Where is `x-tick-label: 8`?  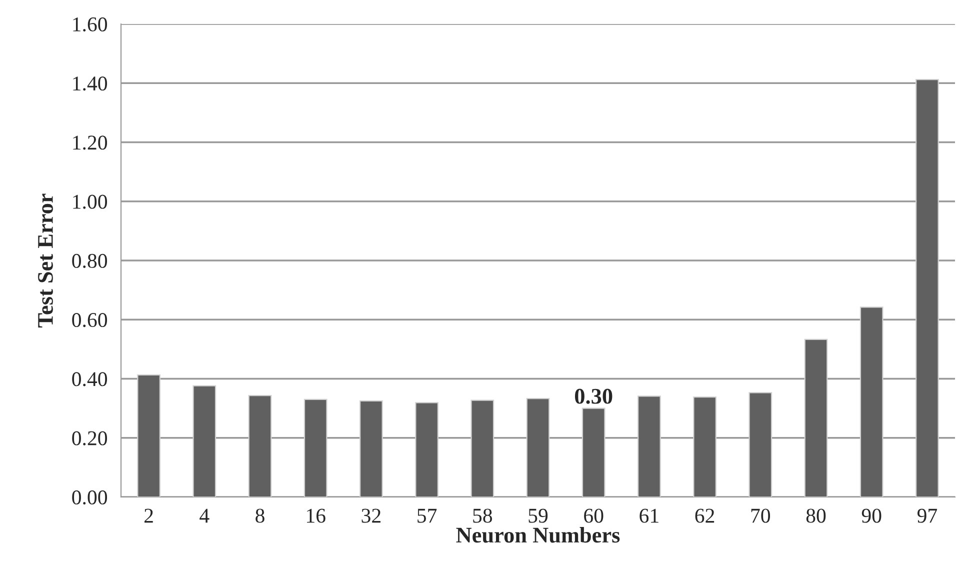
x-tick-label: 8 is located at coordinates (260, 515).